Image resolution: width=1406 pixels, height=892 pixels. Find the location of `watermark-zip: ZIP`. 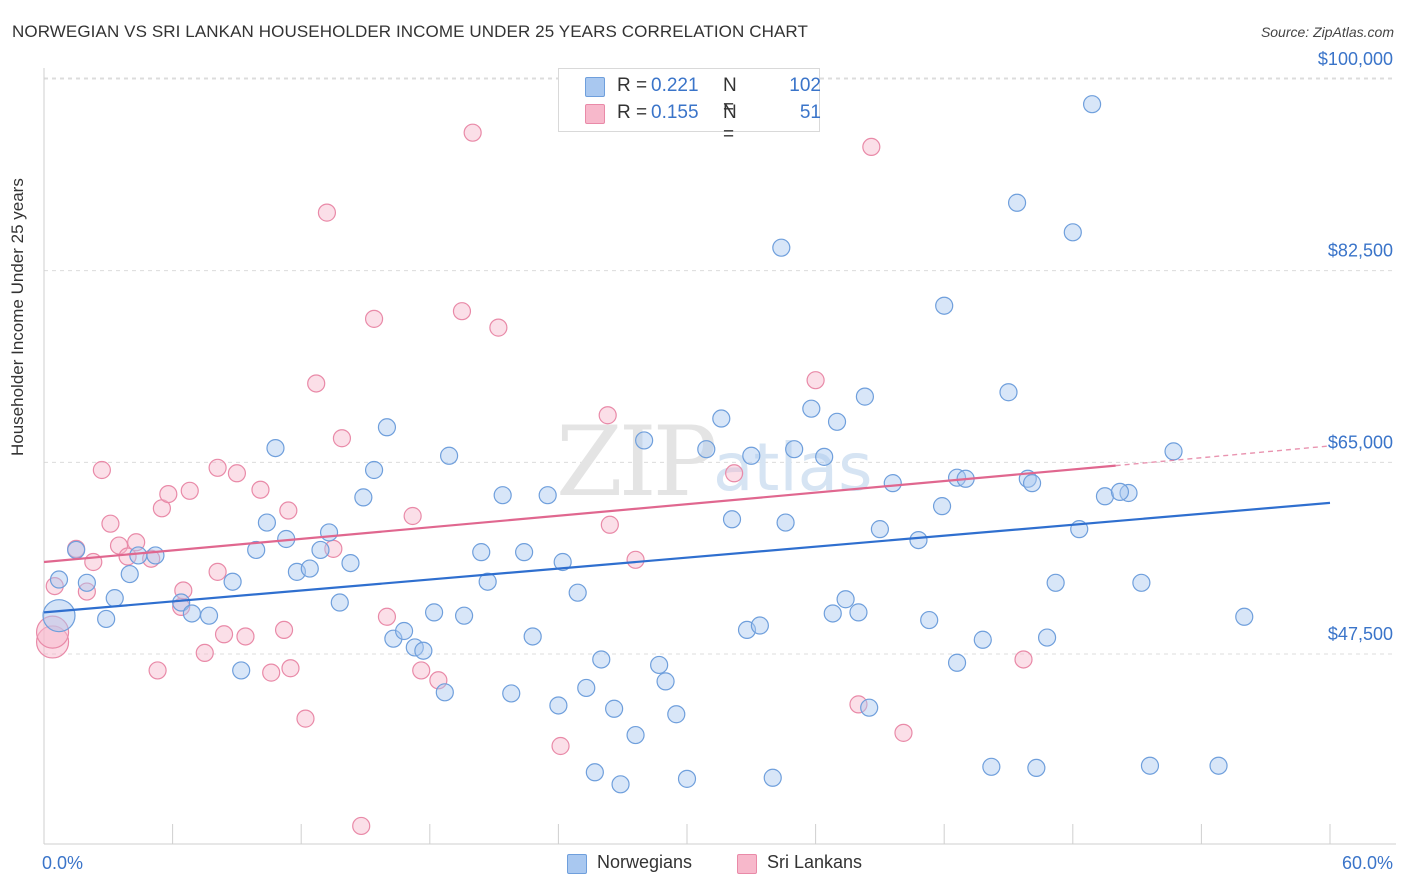

watermark-zip: ZIP is located at coordinates (635, 462).